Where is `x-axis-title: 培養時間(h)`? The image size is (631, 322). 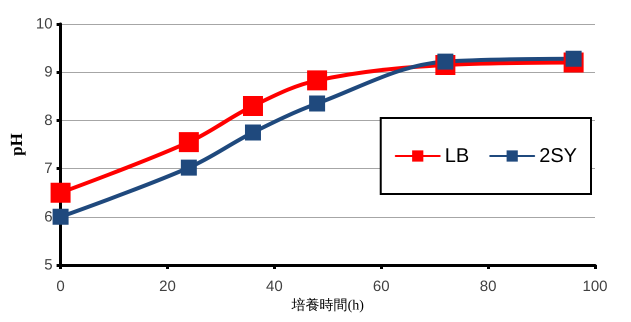
x-axis-title: 培養時間(h) is located at coordinates (327, 305).